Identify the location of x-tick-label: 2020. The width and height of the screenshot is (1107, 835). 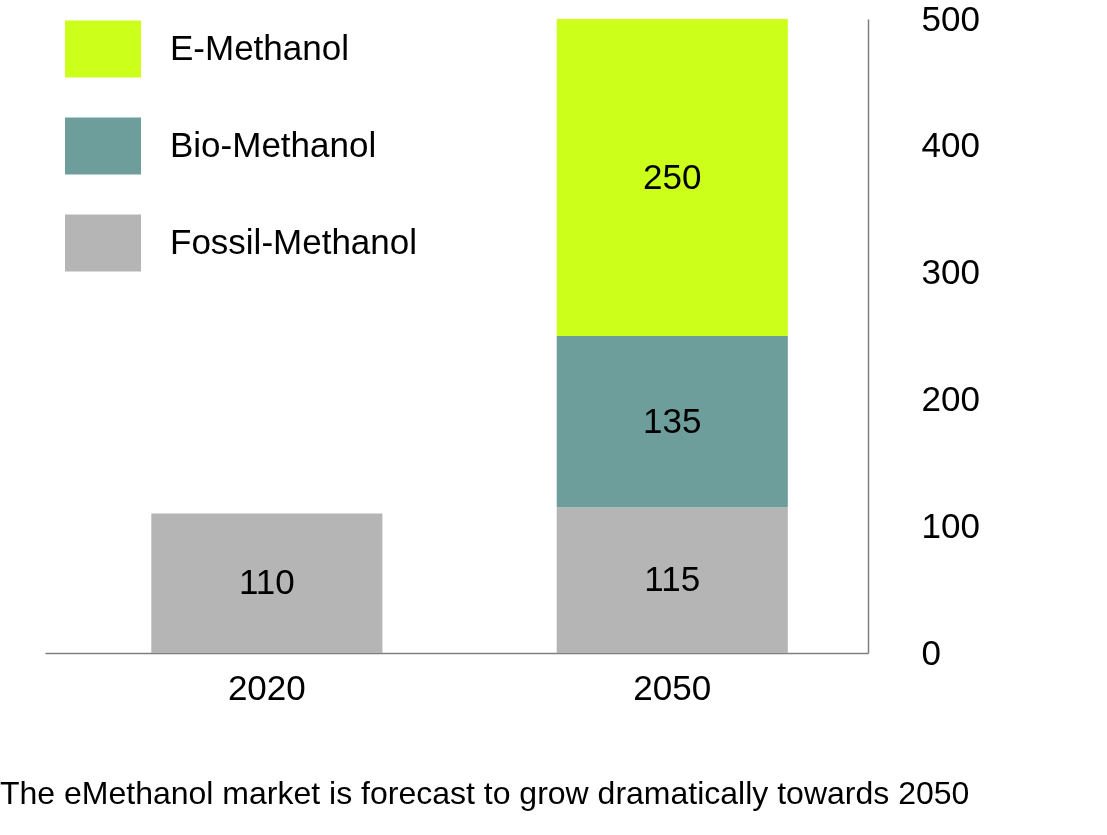
(266, 687).